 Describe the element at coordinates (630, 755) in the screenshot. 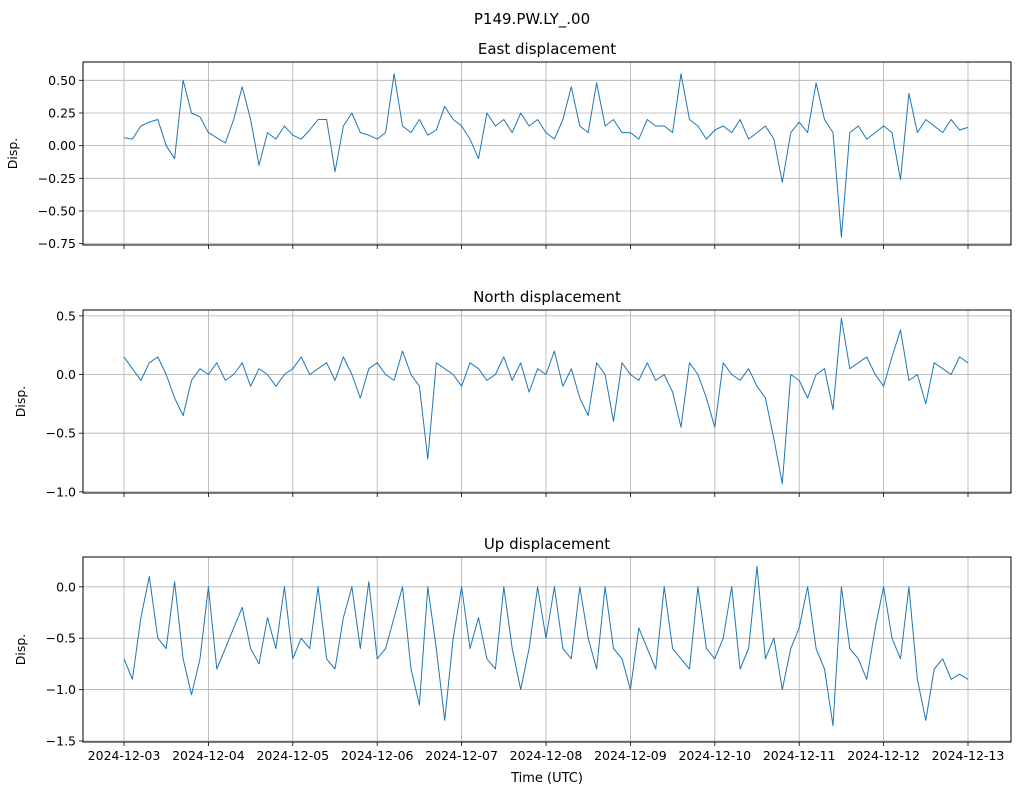

I see `x-tick-label: 2024-12-09` at that location.